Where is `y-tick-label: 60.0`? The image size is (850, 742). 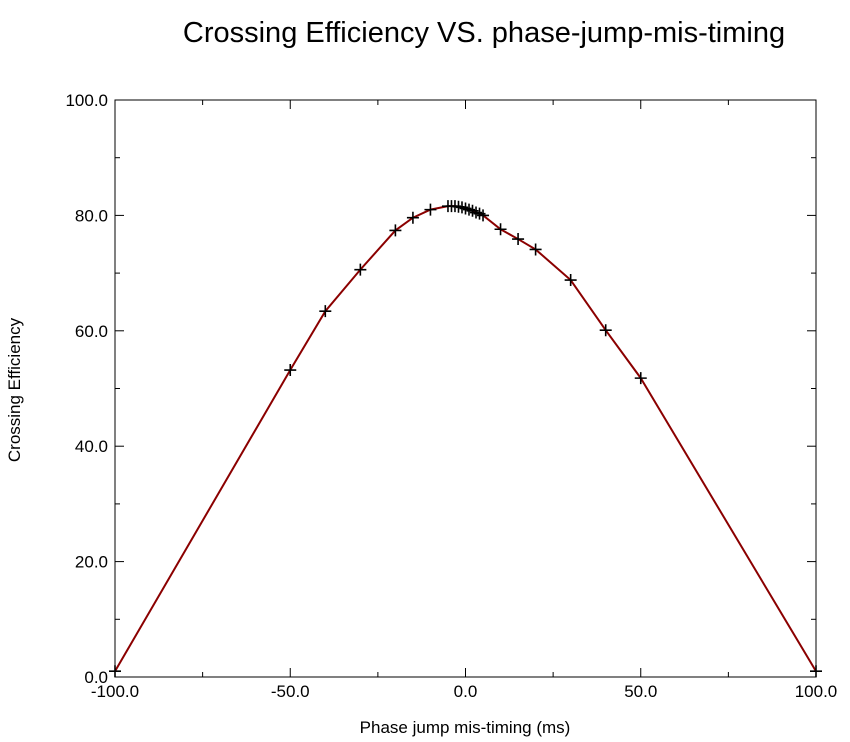 y-tick-label: 60.0 is located at coordinates (91, 331).